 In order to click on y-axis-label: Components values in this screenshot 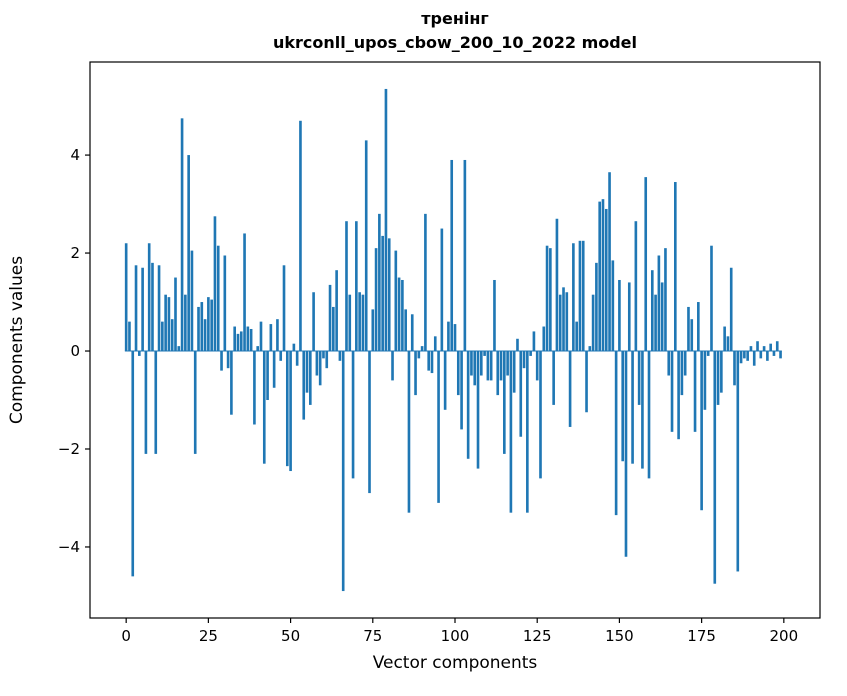, I will do `click(17, 340)`.